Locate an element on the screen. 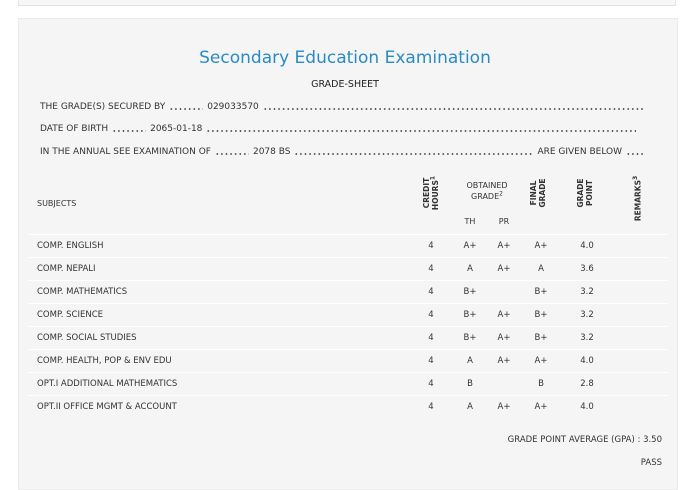 Image resolution: width=690 pixels, height=490 pixels. subject-cell: COMP. SOCIAL STUDIES is located at coordinates (87, 338).